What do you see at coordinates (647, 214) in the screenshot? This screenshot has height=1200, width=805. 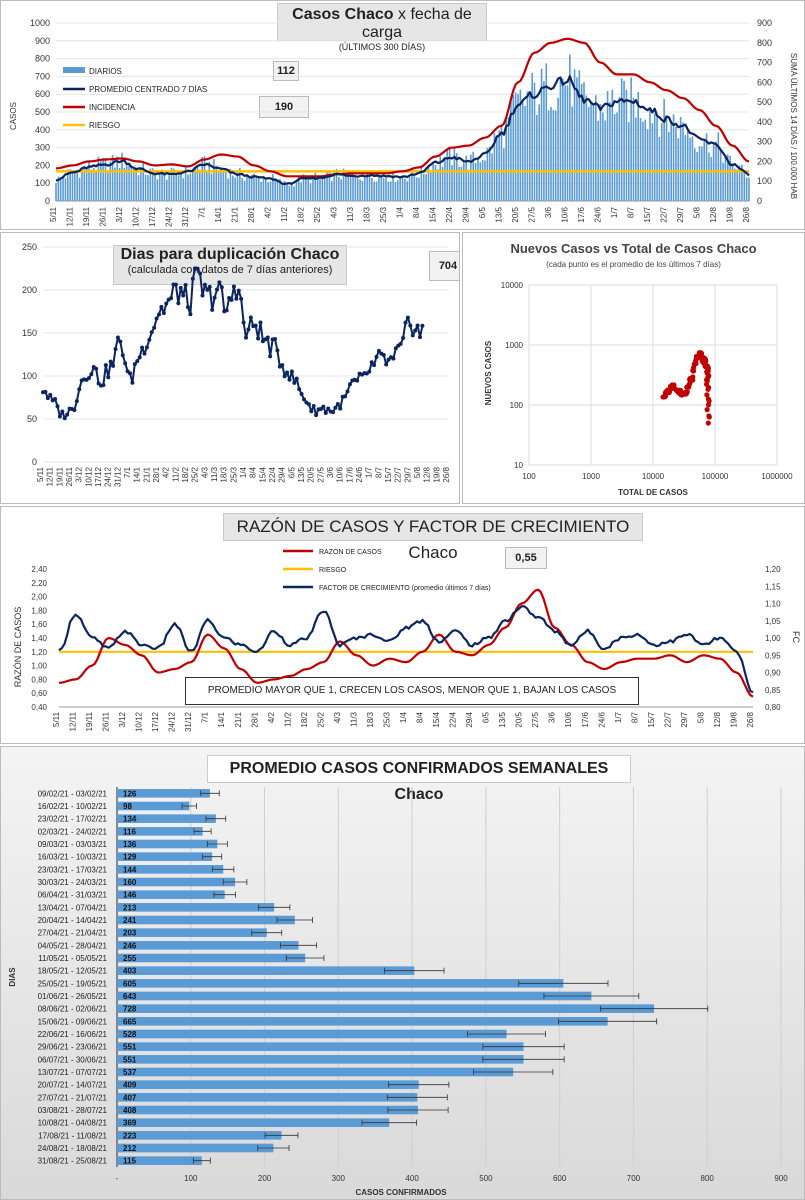 I see `x-tick-label: 15/7` at bounding box center [647, 214].